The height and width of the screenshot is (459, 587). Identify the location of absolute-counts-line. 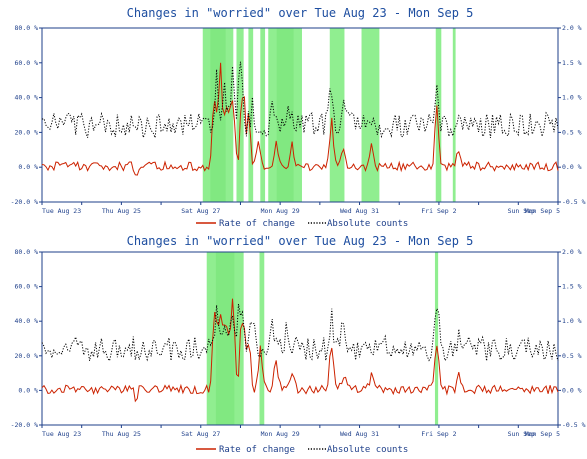
(300, 332).